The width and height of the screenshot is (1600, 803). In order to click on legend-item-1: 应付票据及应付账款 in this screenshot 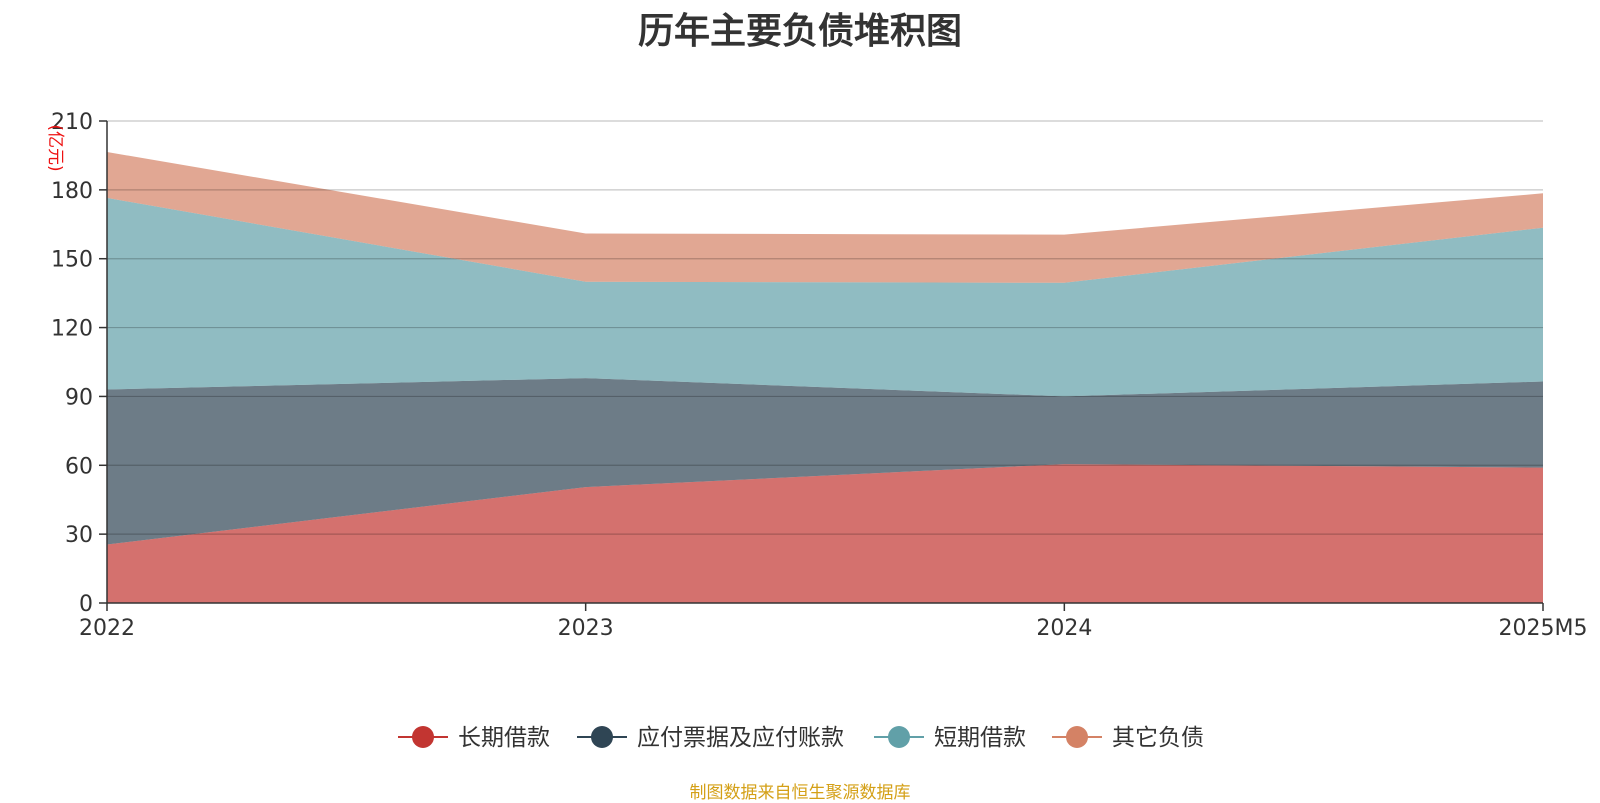, I will do `click(710, 738)`.